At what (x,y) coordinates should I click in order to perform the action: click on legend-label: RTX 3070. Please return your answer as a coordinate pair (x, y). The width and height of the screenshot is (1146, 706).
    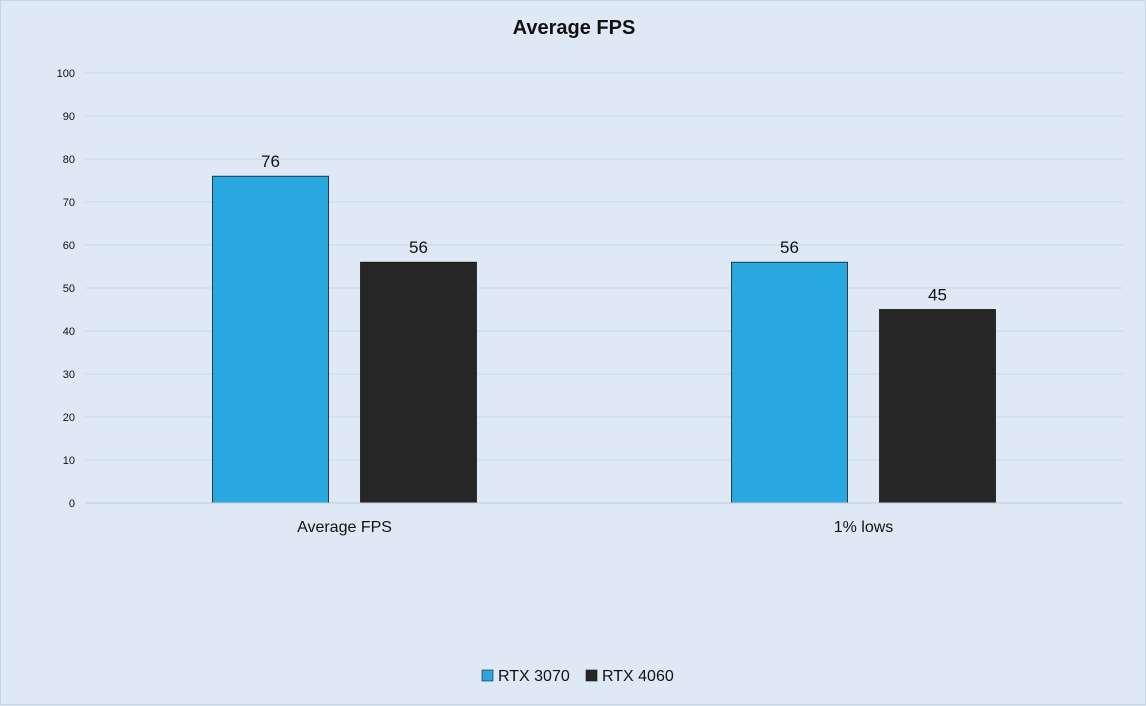
    Looking at the image, I should click on (534, 676).